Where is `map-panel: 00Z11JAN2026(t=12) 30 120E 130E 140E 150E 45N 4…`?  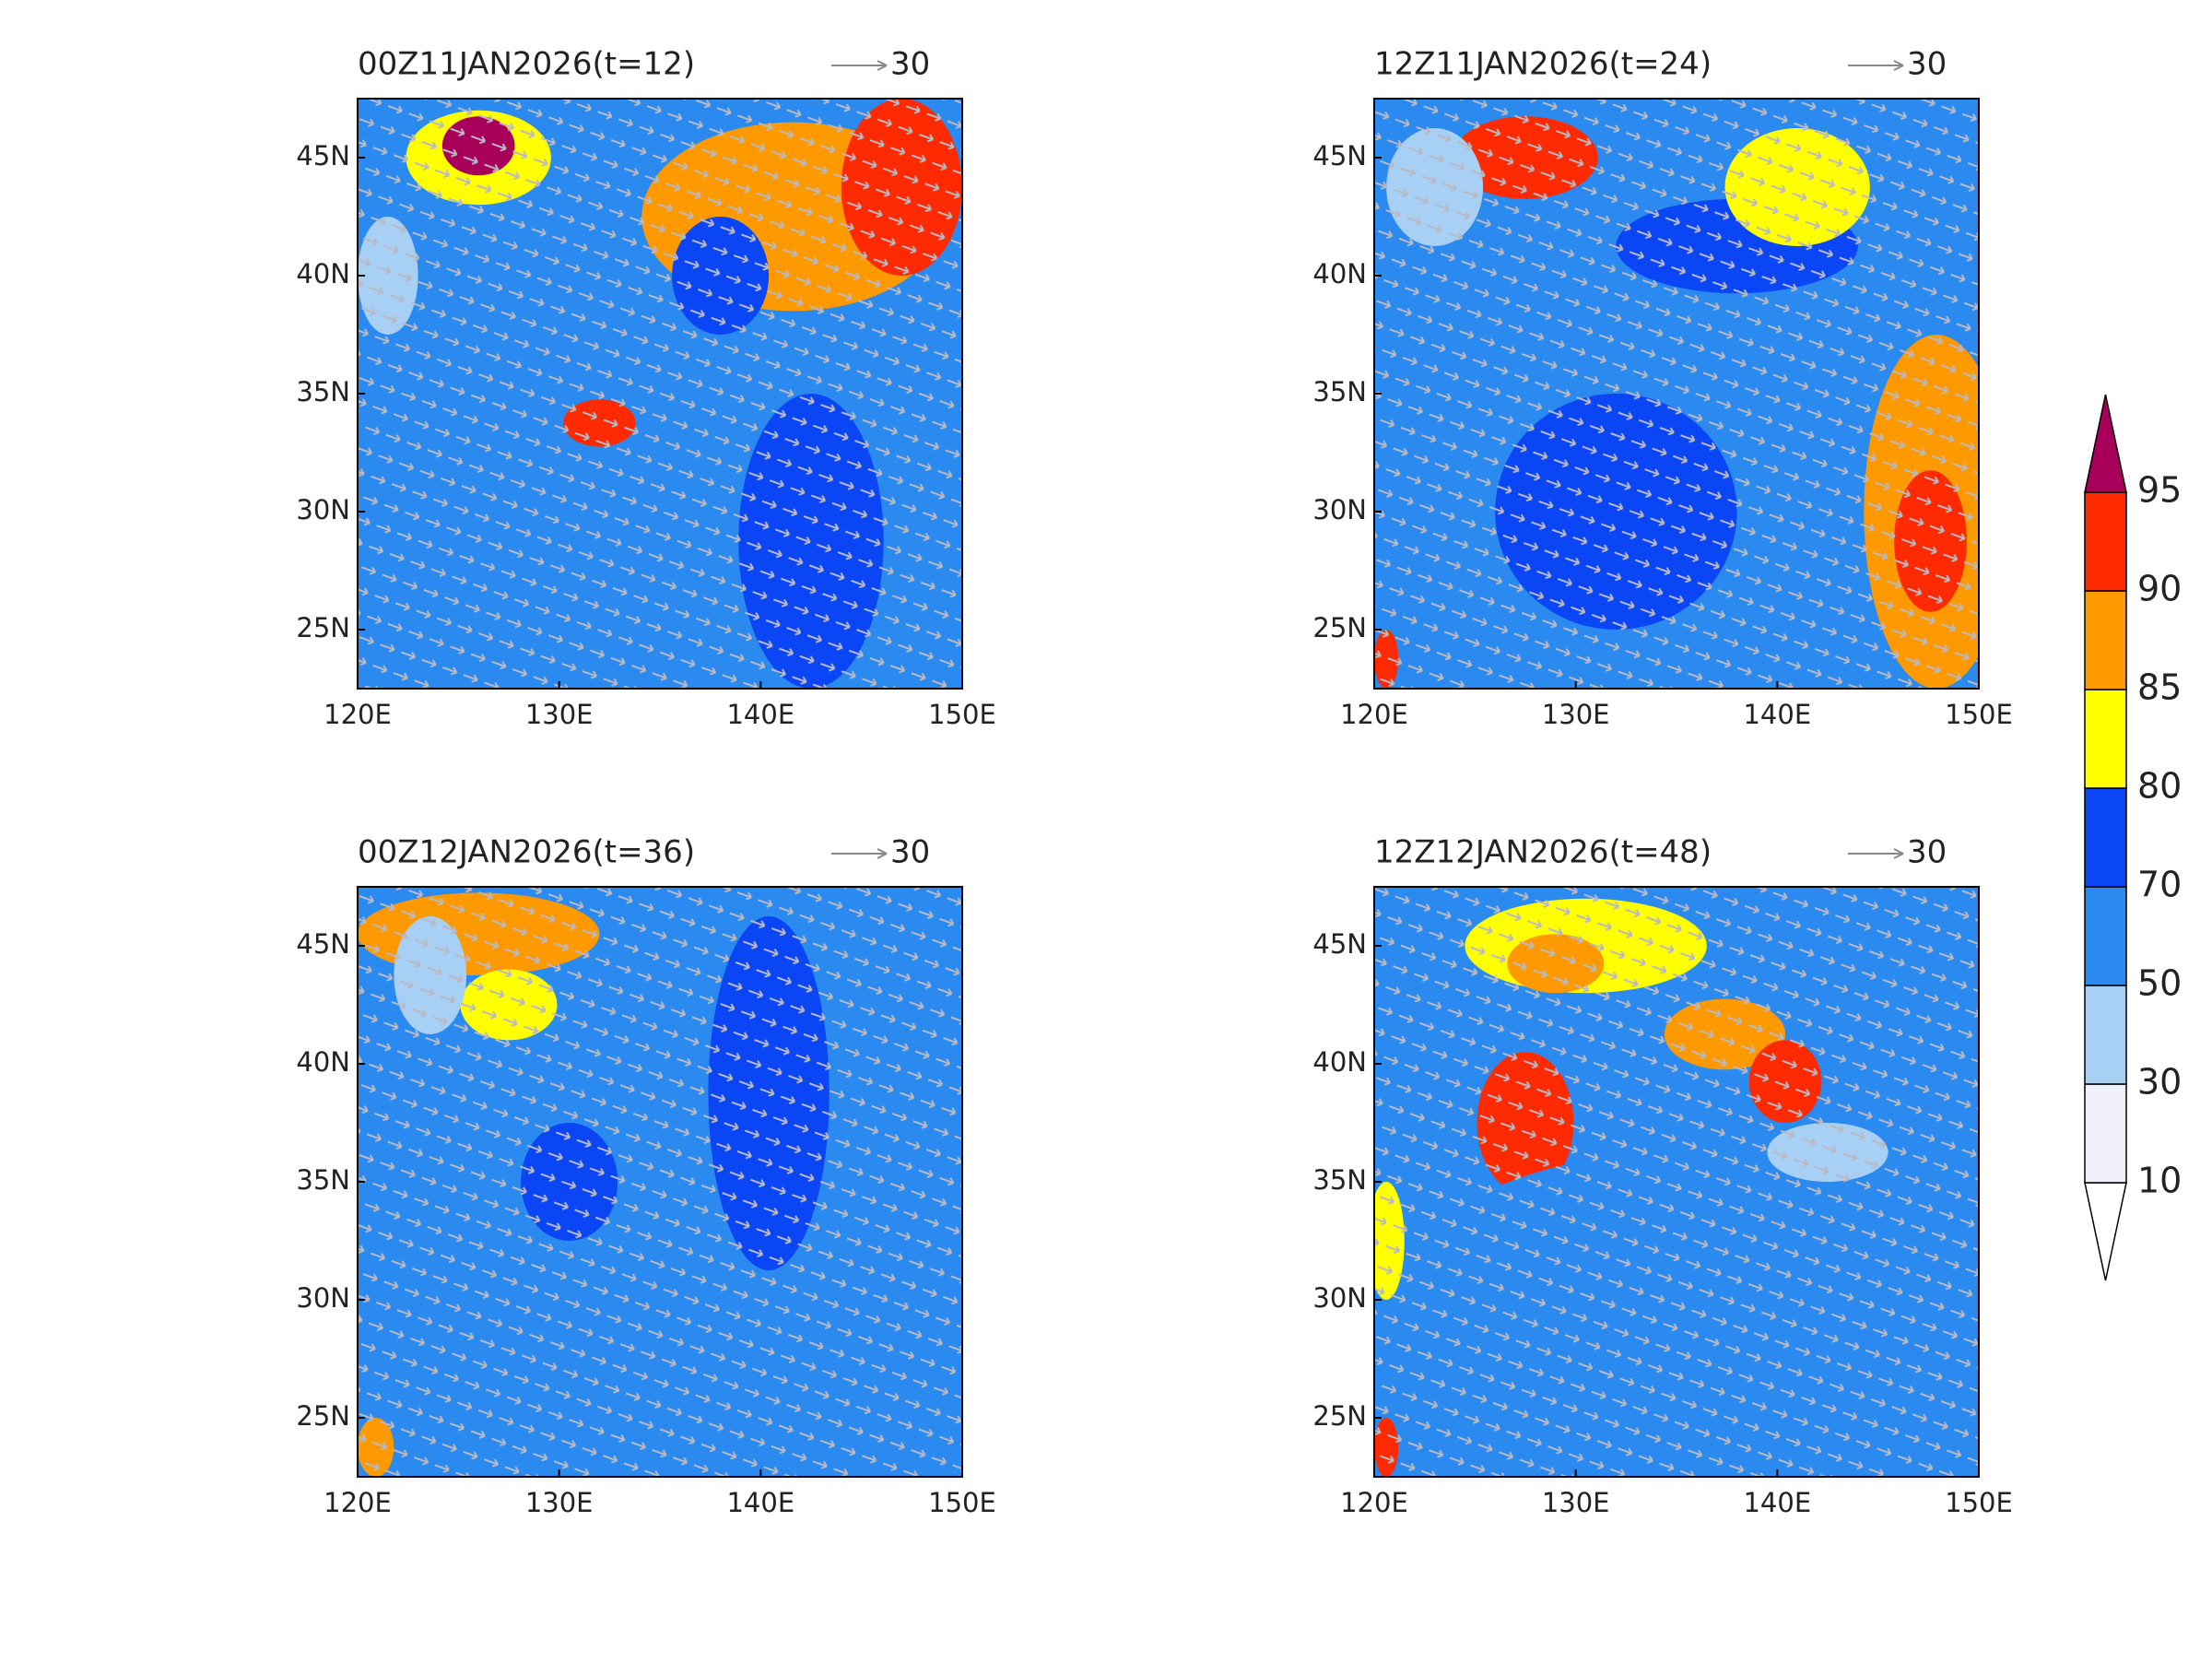 map-panel: 00Z11JAN2026(t=12) 30 120E 130E 140E 150E 45N 4… is located at coordinates (645, 388).